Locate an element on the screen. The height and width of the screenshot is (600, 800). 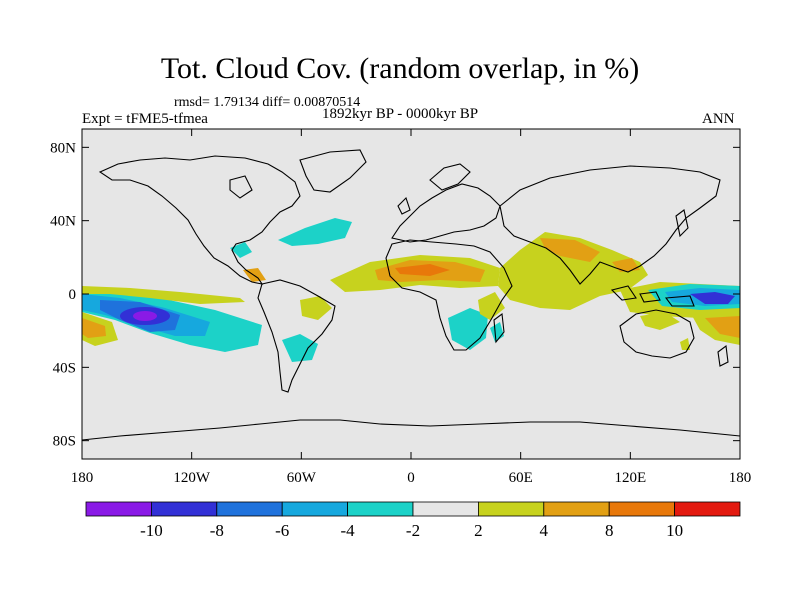
sw-pacific-anomaly-orange is located at coordinates (722, 327).